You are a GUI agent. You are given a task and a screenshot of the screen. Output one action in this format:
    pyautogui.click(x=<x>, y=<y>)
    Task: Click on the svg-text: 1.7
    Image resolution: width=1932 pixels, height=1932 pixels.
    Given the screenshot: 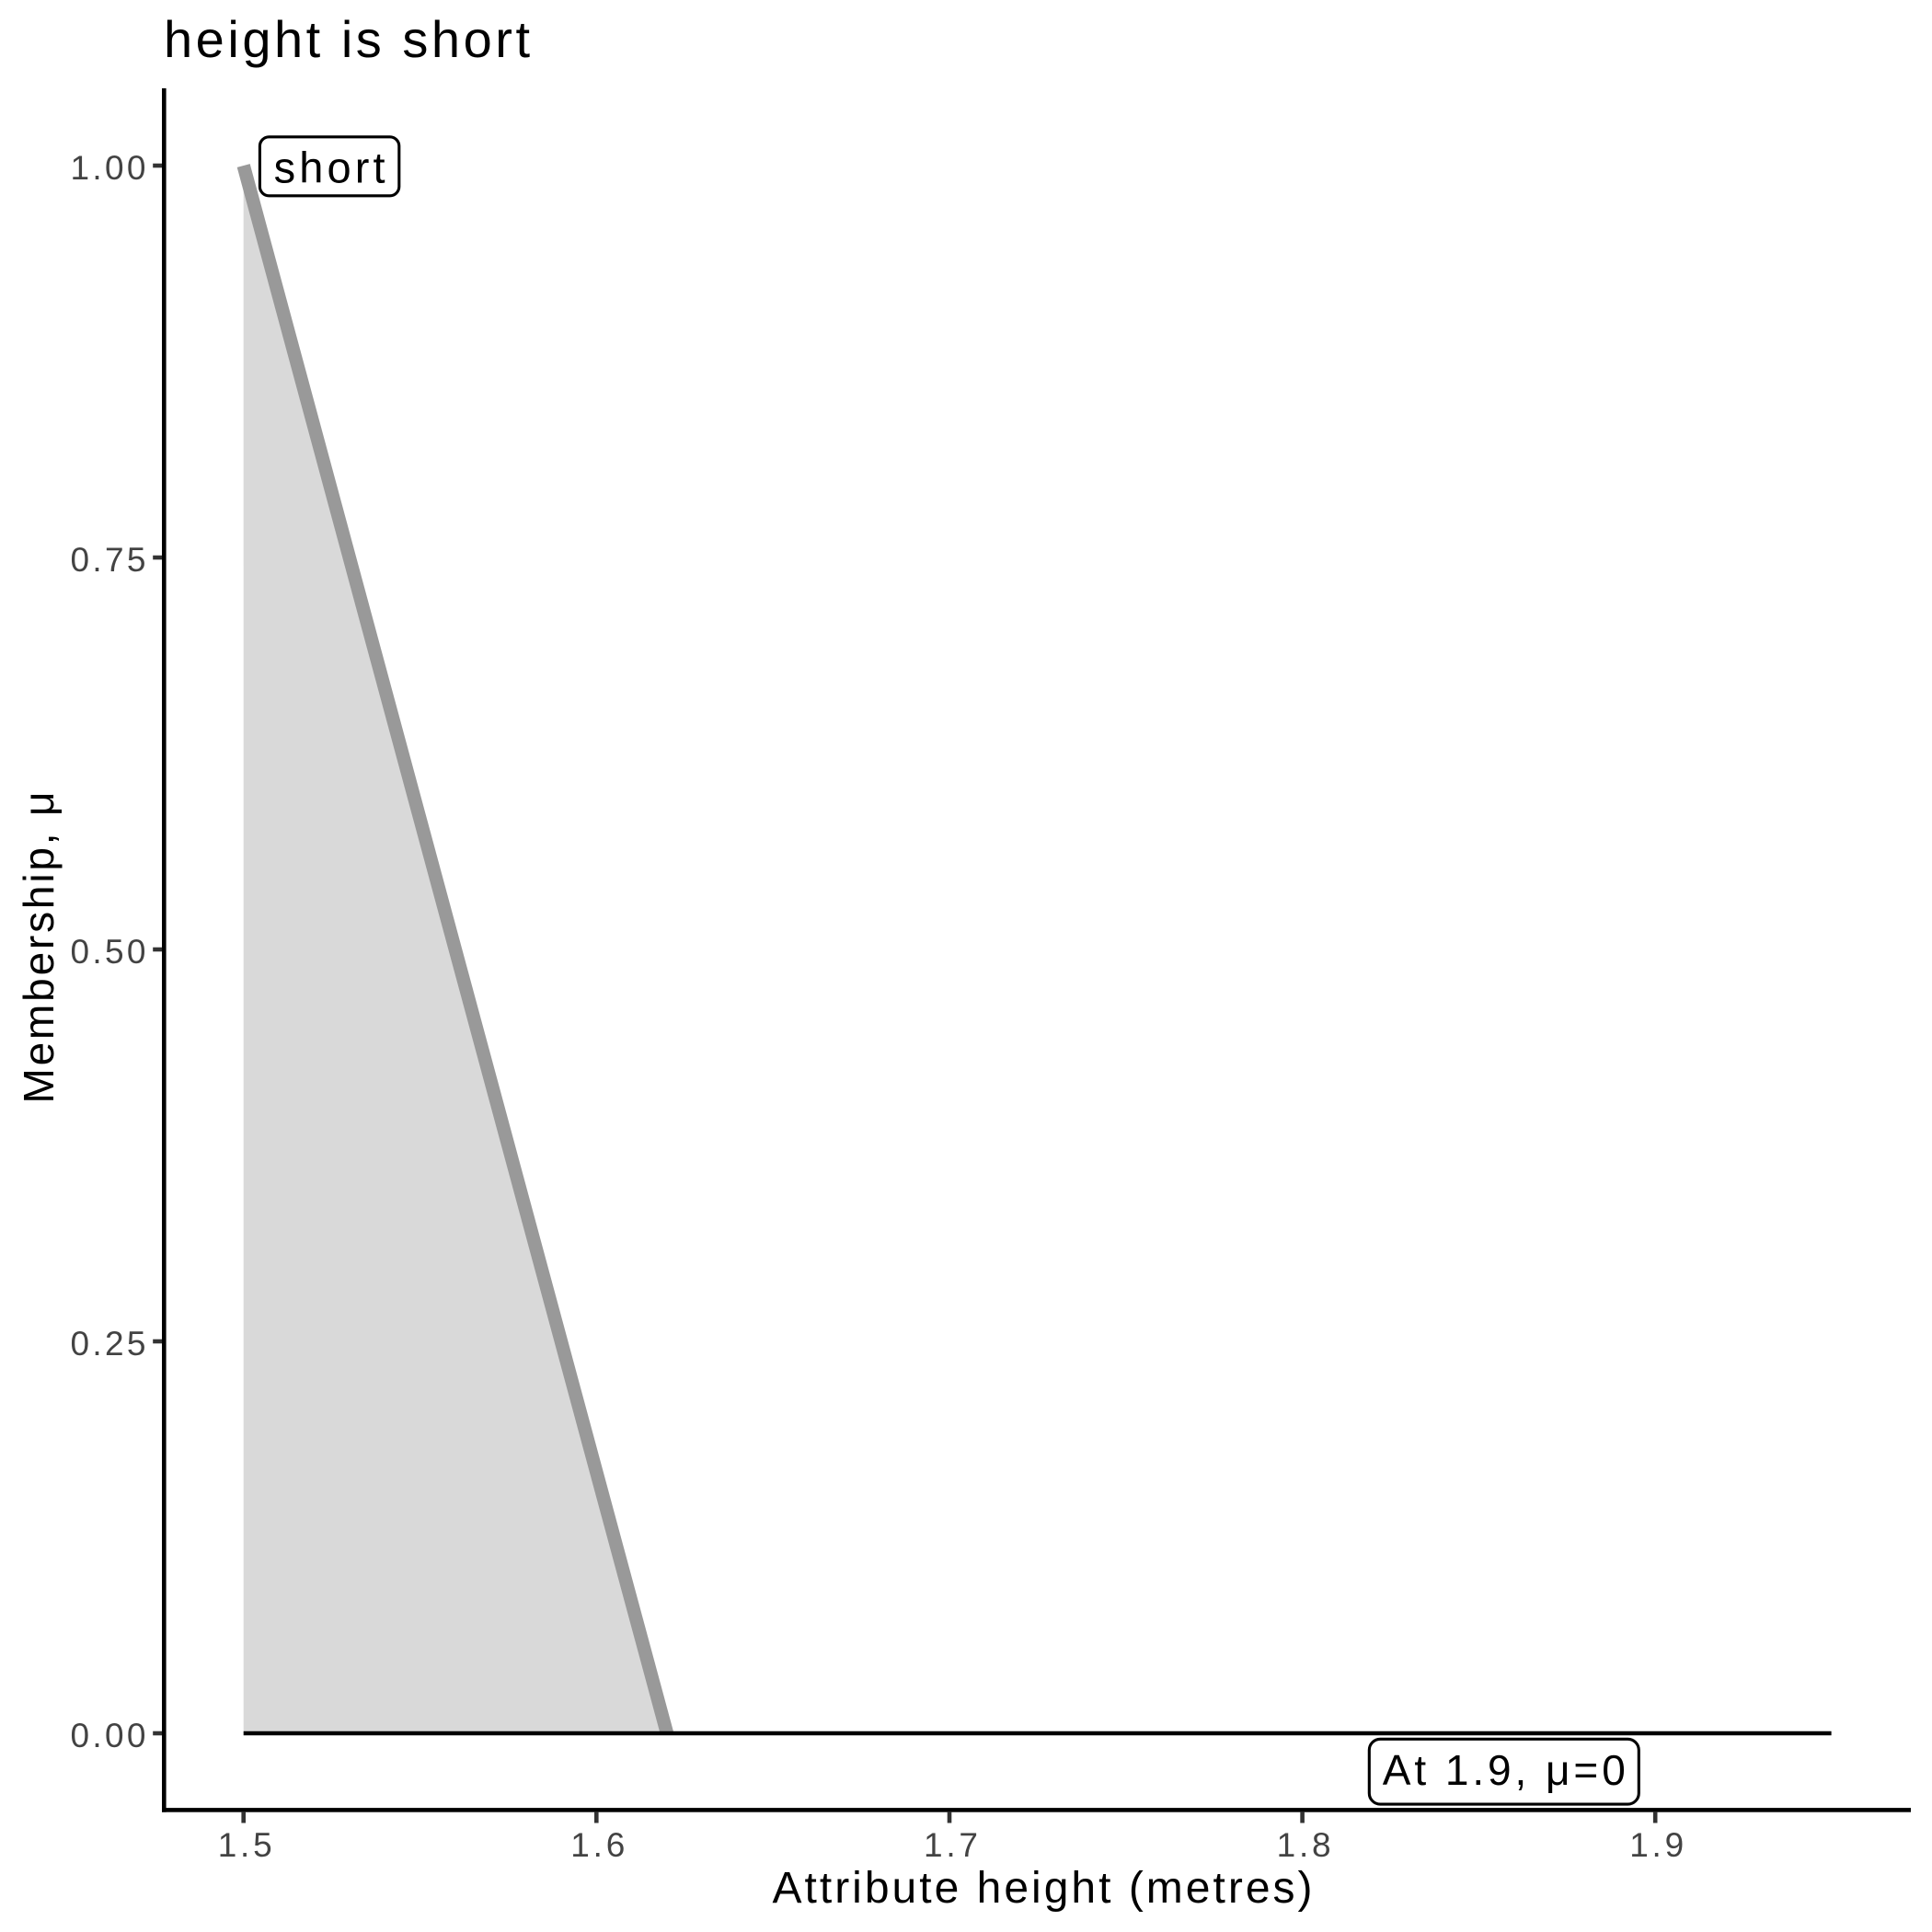 What is the action you would take?
    pyautogui.click(x=951, y=1845)
    